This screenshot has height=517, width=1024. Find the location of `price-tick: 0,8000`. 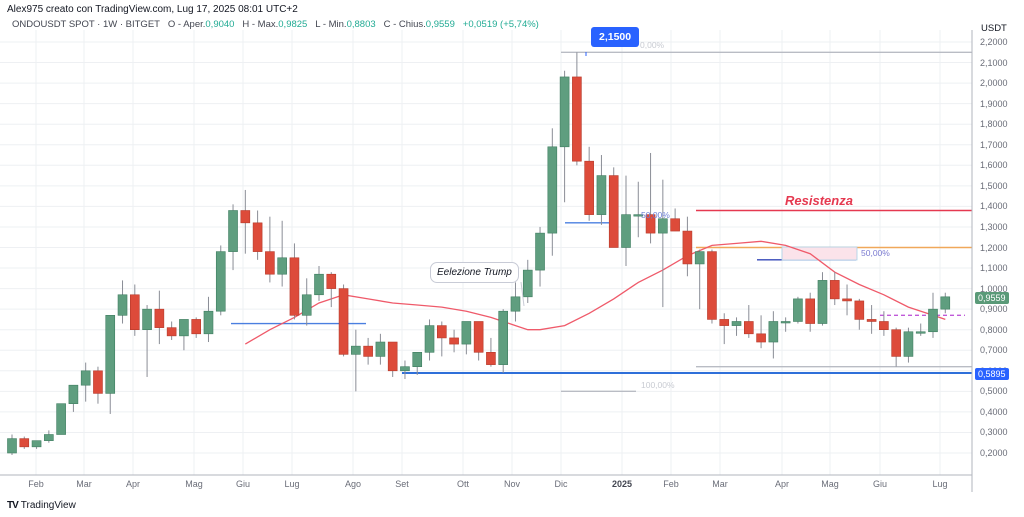

price-tick: 0,8000 is located at coordinates (994, 329).